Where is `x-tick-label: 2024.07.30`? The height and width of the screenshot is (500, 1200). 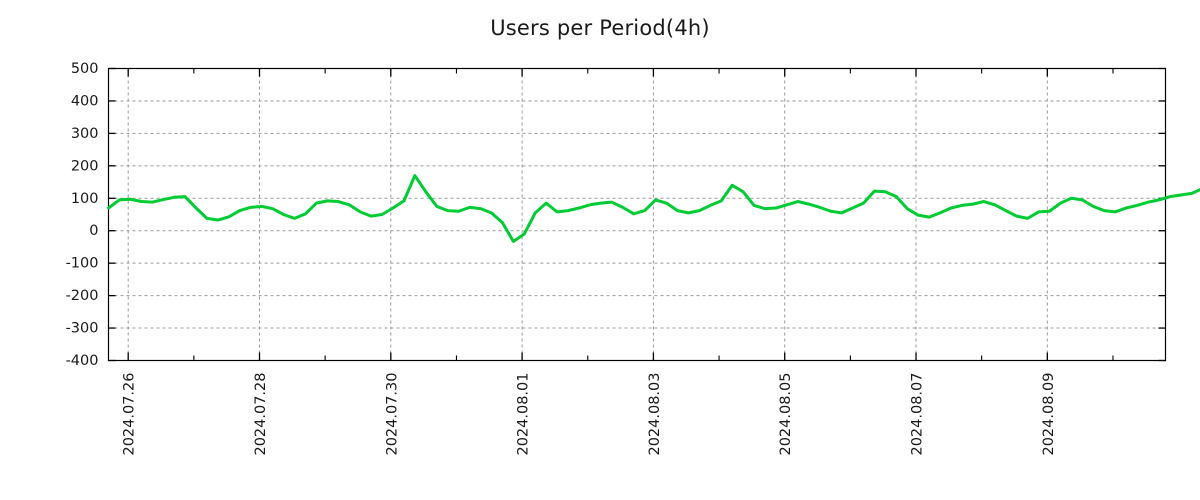 x-tick-label: 2024.07.30 is located at coordinates (392, 414).